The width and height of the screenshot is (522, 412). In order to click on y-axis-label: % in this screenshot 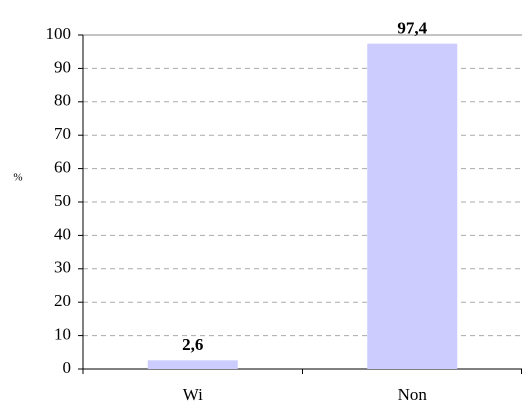, I will do `click(17, 178)`.